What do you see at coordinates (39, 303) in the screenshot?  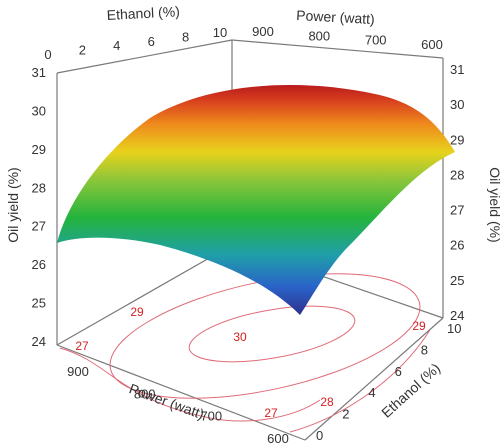 I see `z-left-tick-label: 25` at bounding box center [39, 303].